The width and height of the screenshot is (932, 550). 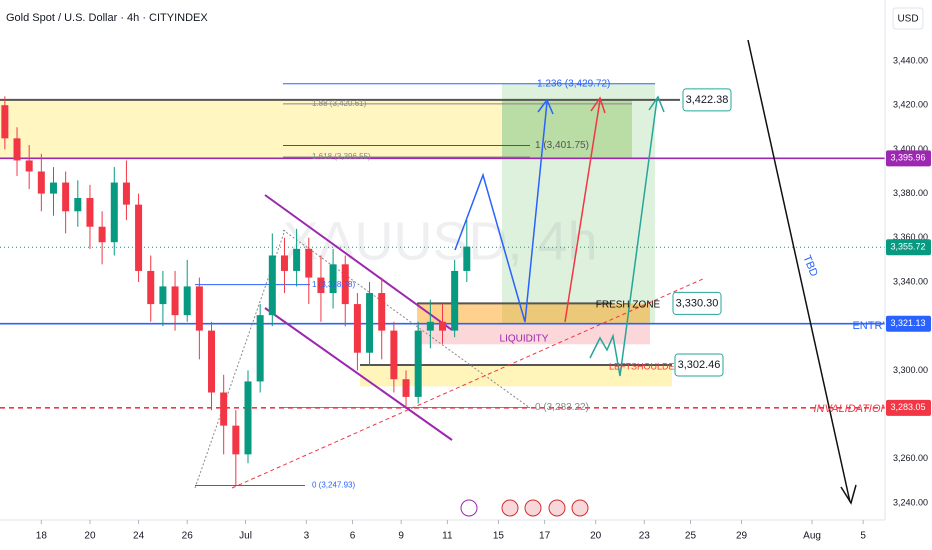 I want to click on x-tick-label: Jul, so click(x=245, y=536).